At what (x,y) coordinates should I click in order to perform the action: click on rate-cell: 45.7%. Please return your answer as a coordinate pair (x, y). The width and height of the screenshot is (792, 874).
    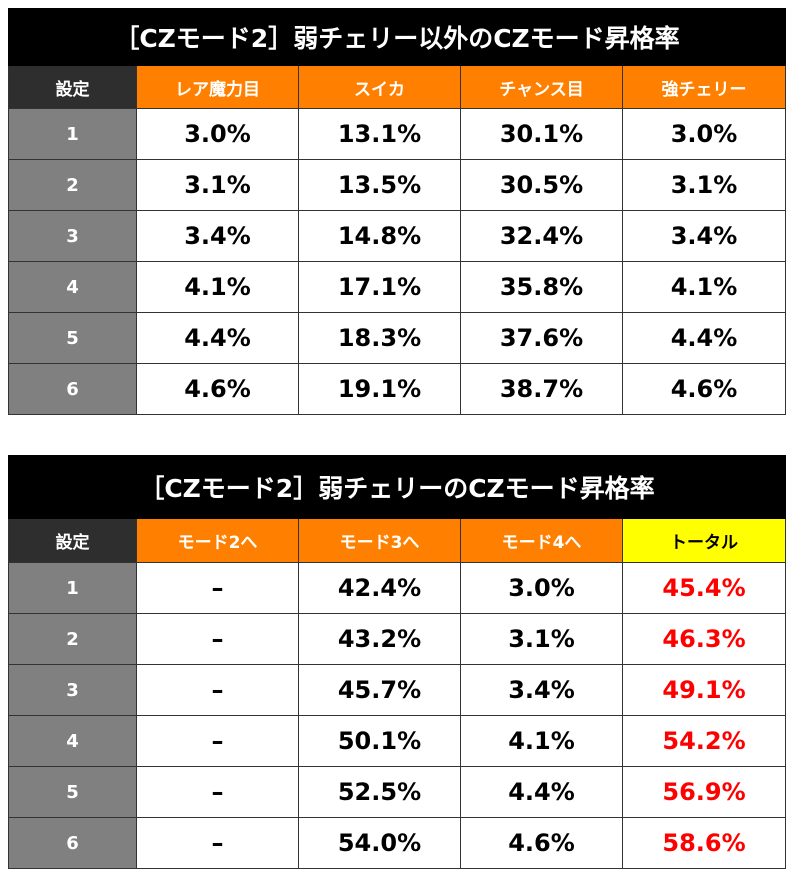
    Looking at the image, I should click on (379, 690).